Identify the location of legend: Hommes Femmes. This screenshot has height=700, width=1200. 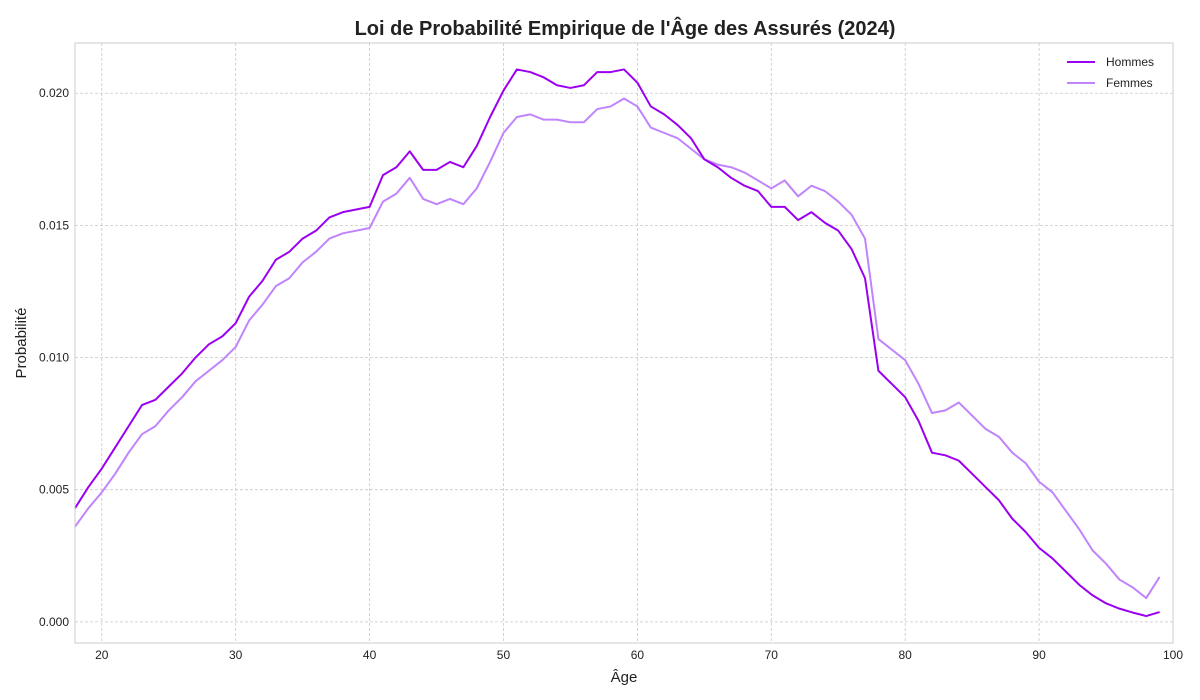
(1110, 72).